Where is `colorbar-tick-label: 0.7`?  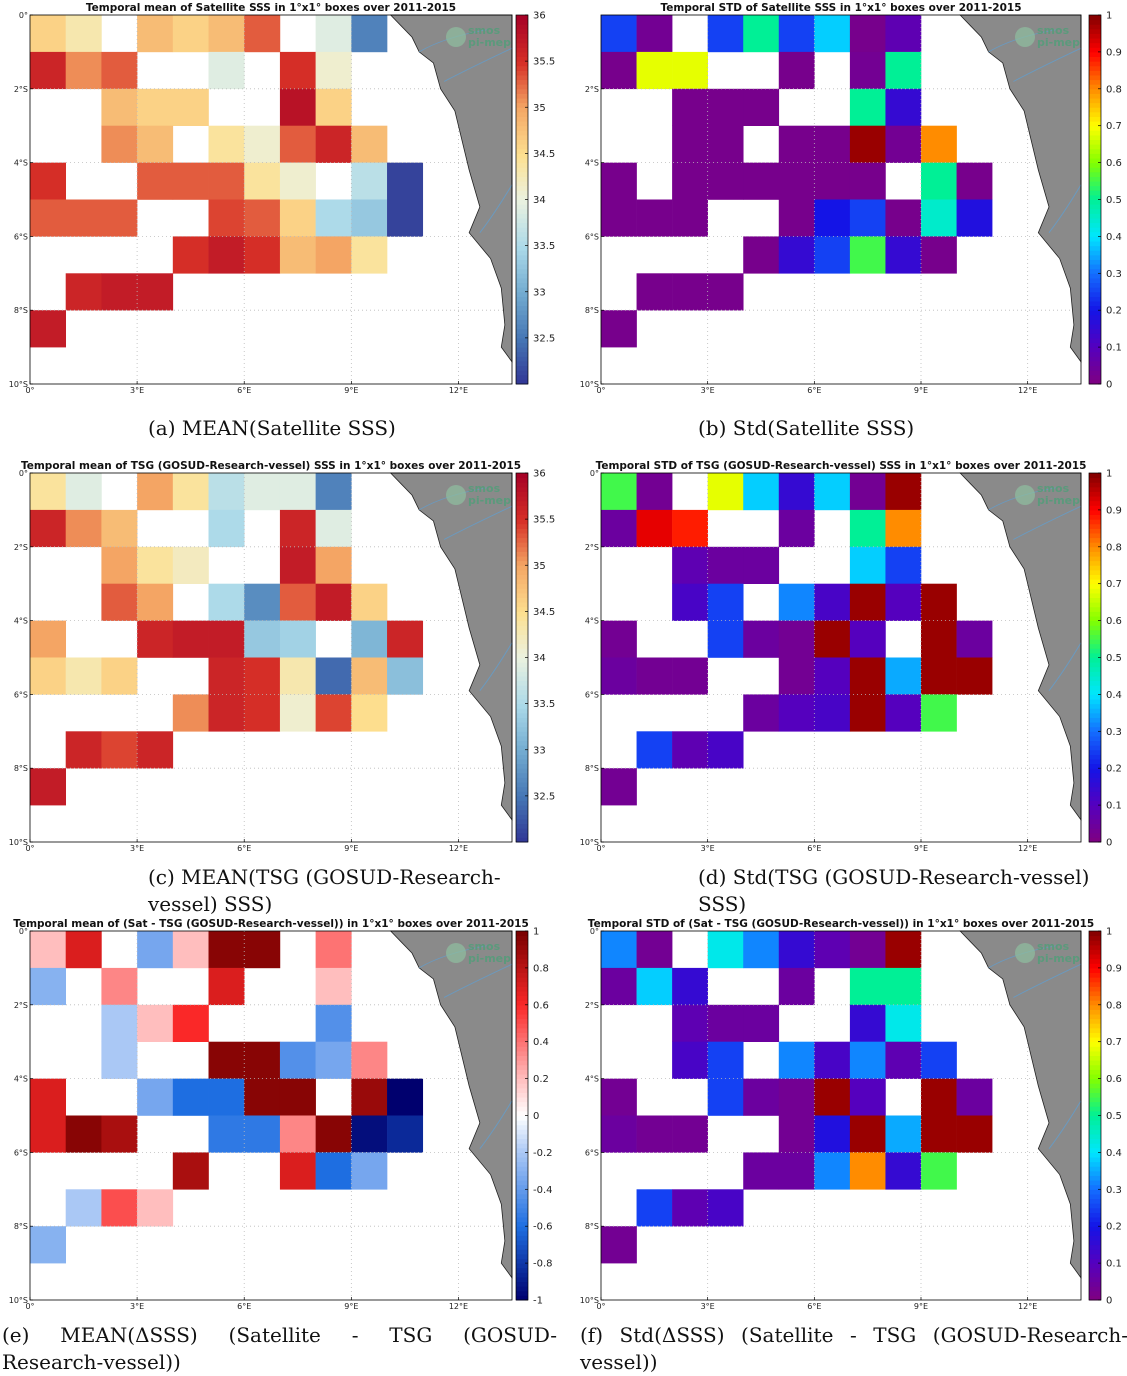 colorbar-tick-label: 0.7 is located at coordinates (1114, 1042).